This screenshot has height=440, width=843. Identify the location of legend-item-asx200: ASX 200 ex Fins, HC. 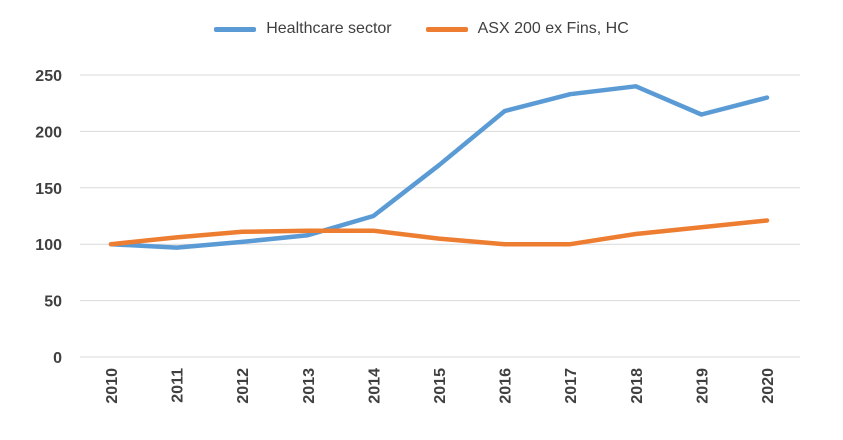
(527, 29).